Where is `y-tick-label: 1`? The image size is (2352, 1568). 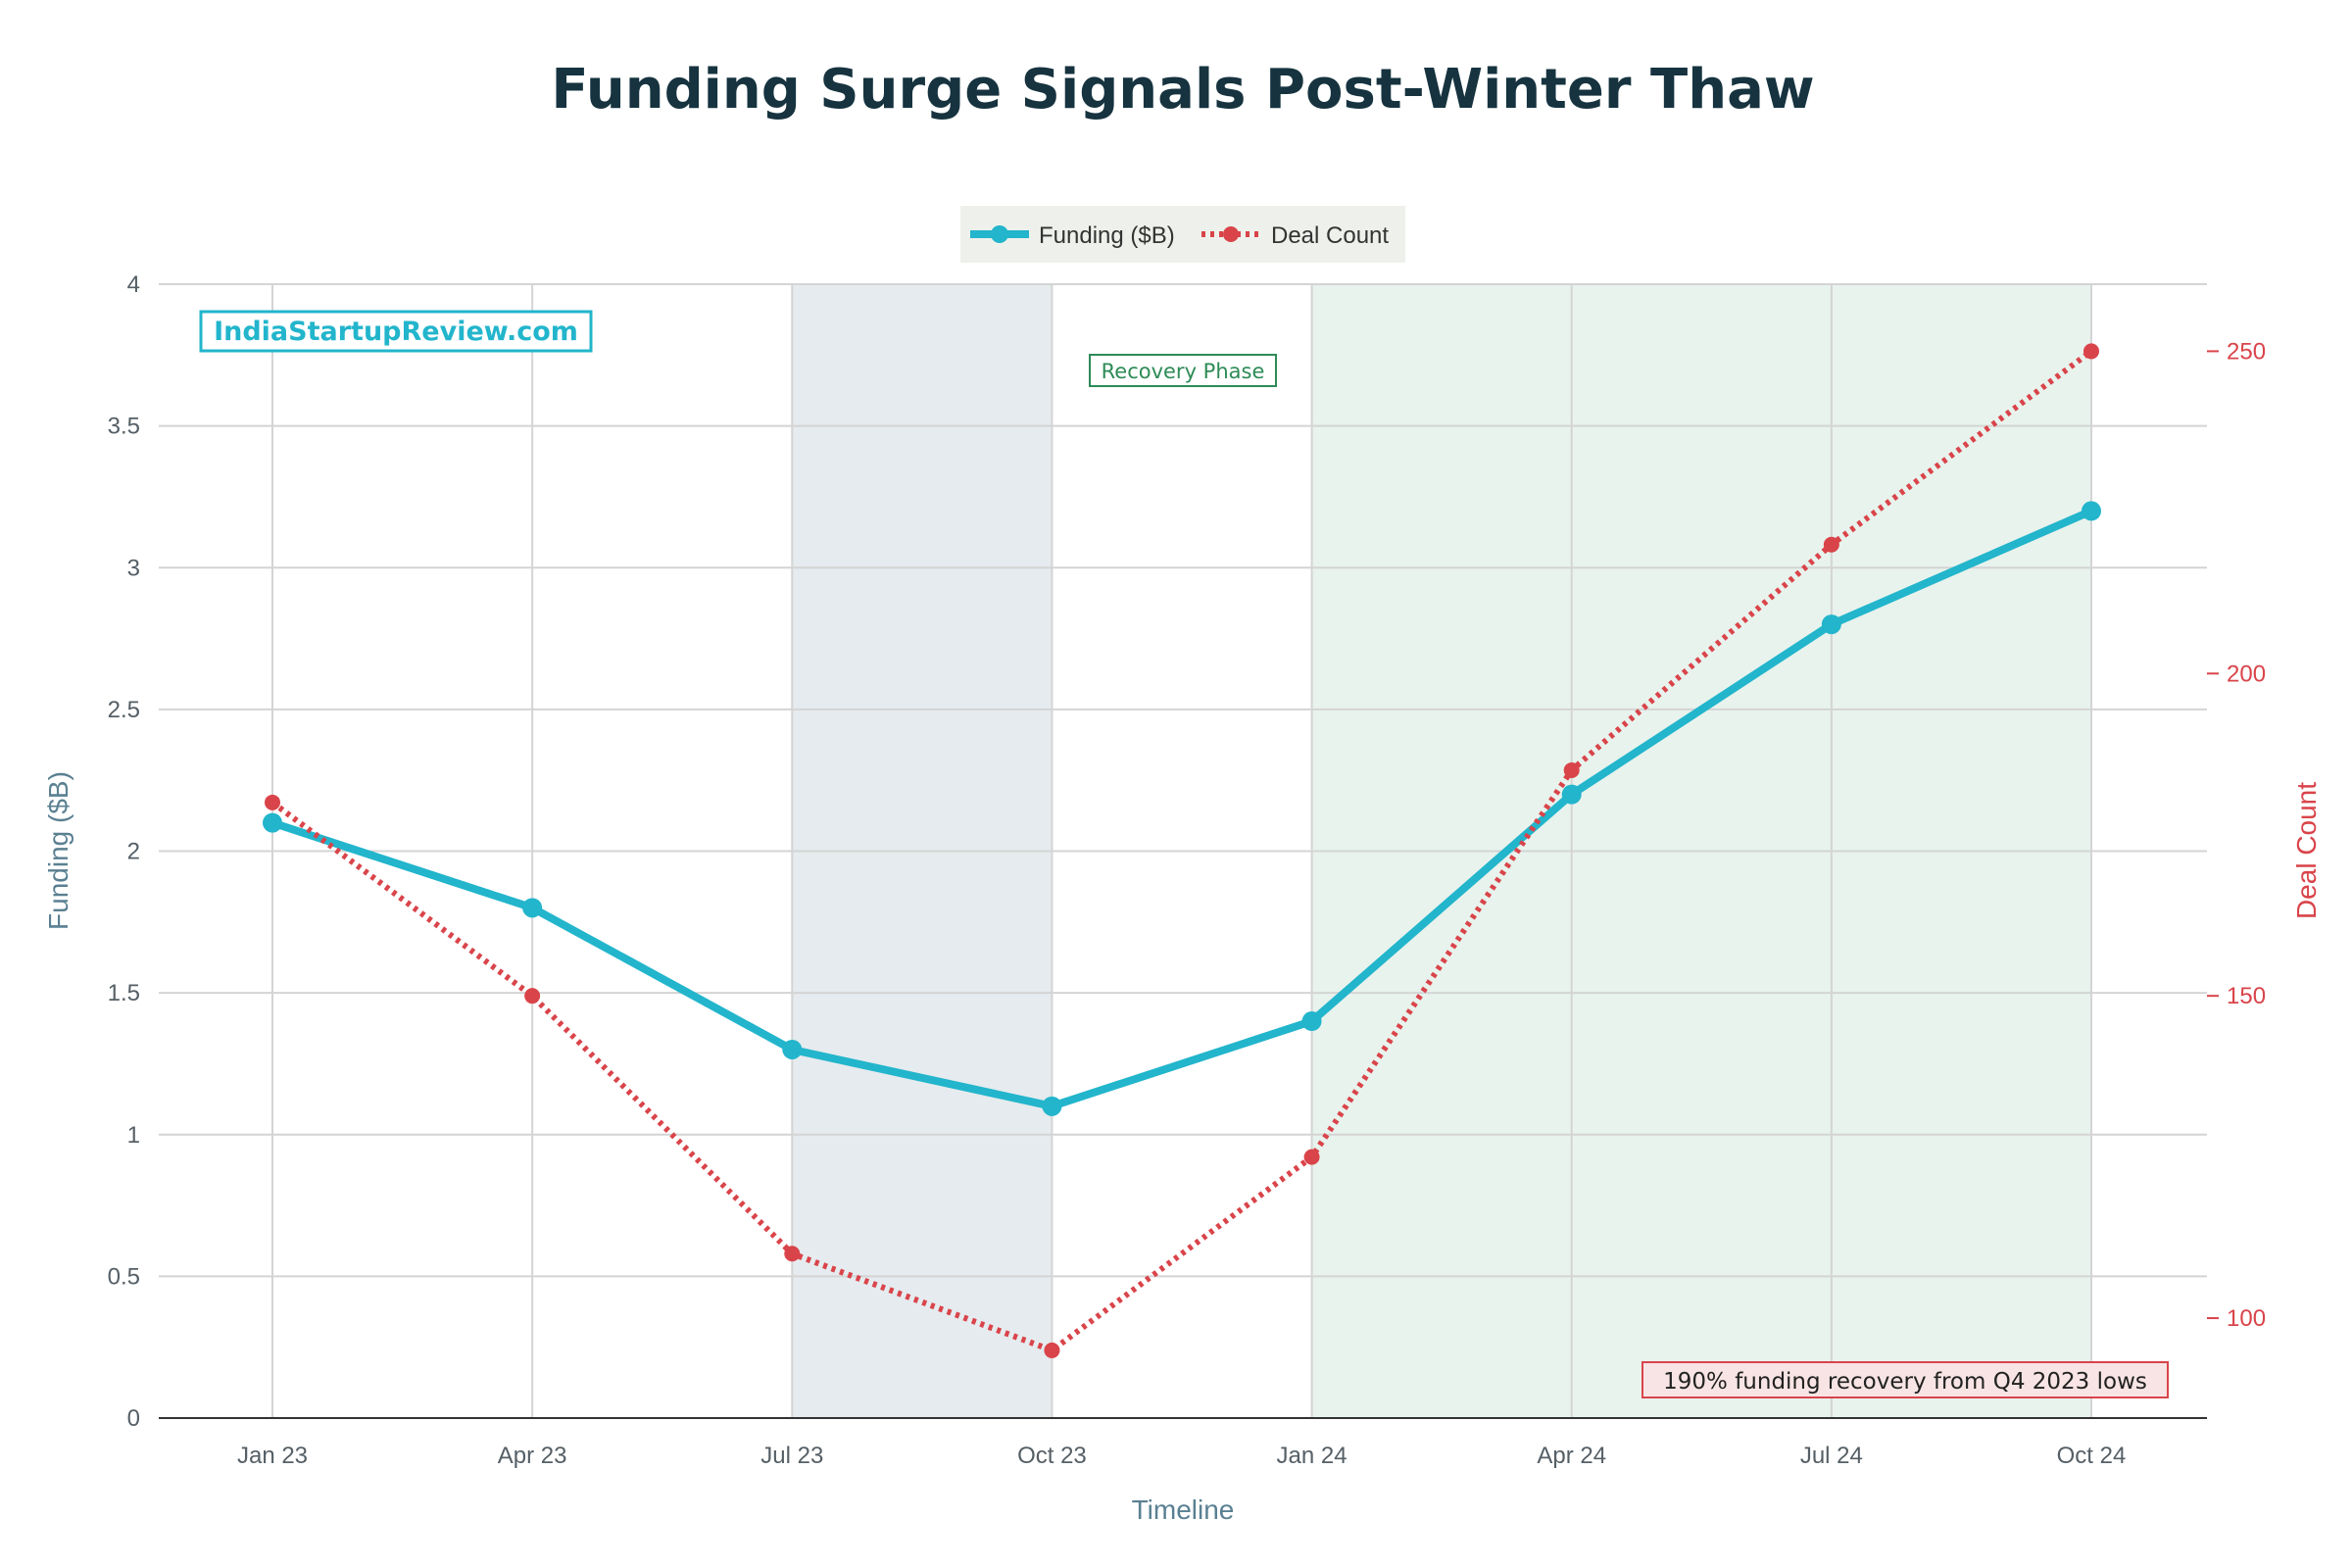 y-tick-label: 1 is located at coordinates (133, 1135).